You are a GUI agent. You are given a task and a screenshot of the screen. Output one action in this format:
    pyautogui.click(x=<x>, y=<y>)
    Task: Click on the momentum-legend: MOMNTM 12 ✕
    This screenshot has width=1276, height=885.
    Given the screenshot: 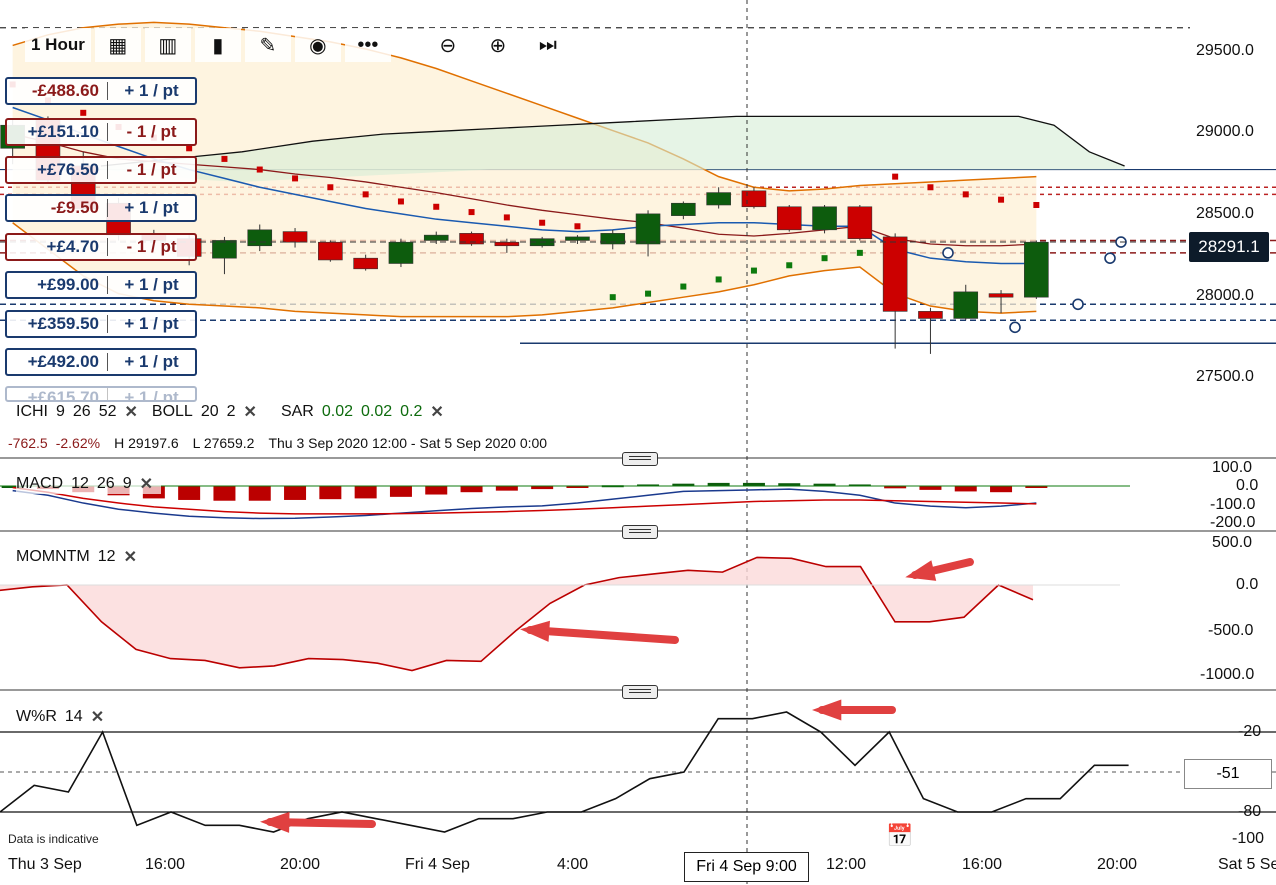 What is the action you would take?
    pyautogui.click(x=80, y=557)
    